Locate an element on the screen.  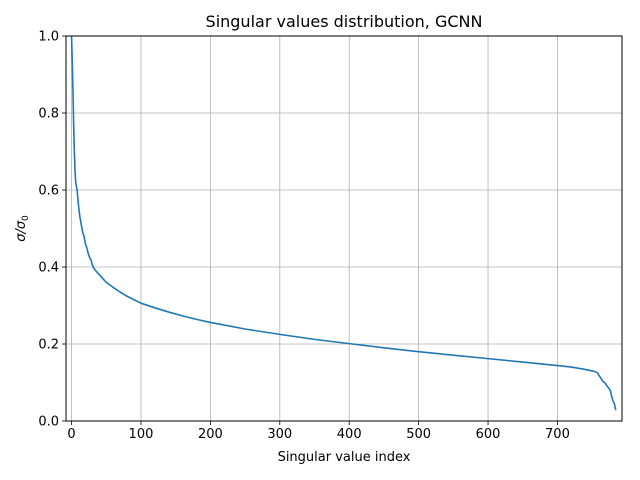
y-axis-label: σ/σ0 is located at coordinates (22, 228).